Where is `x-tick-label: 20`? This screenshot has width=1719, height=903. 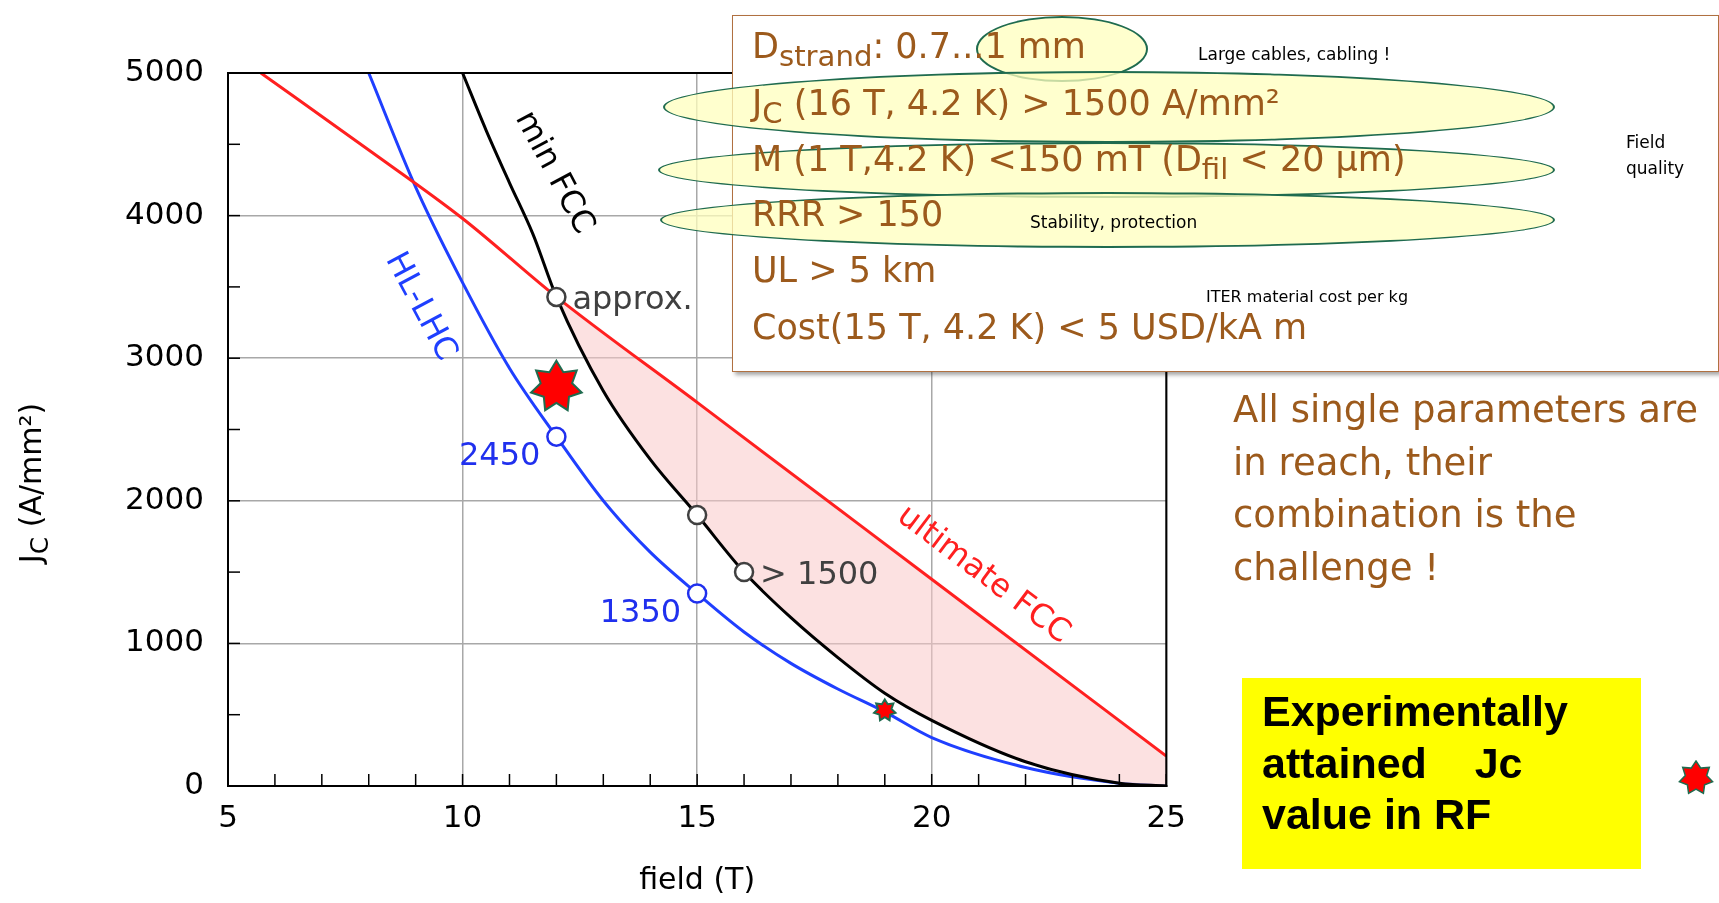 x-tick-label: 20 is located at coordinates (931, 815).